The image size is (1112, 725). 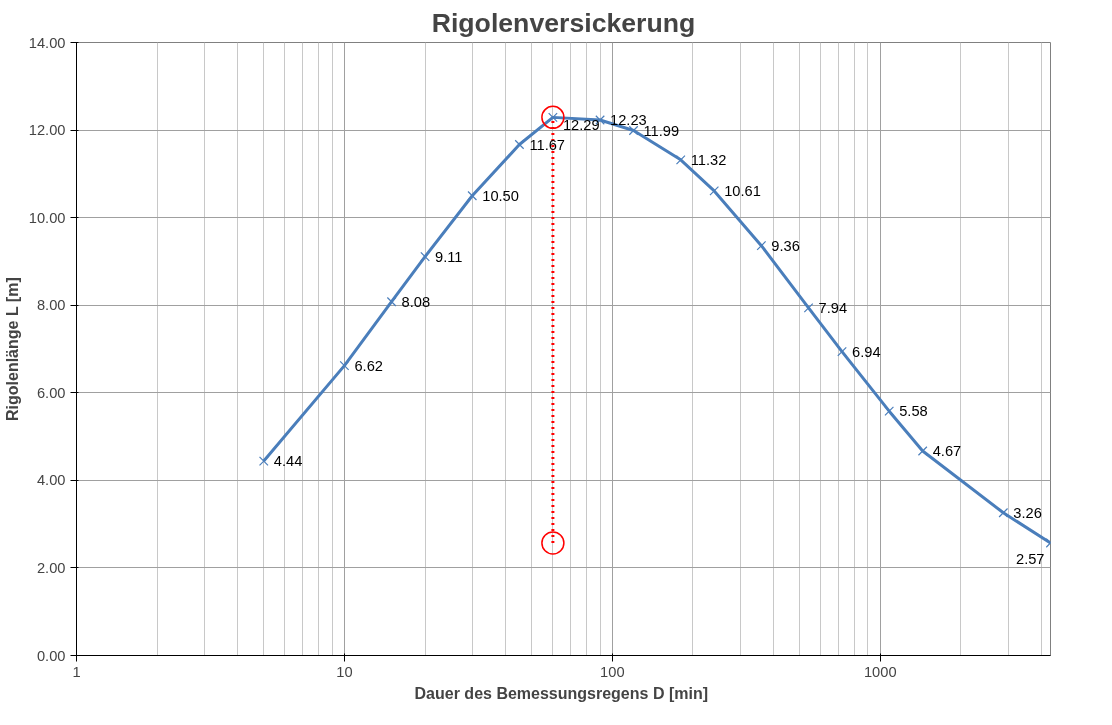 What do you see at coordinates (416, 301) in the screenshot?
I see `data-label: 8.08` at bounding box center [416, 301].